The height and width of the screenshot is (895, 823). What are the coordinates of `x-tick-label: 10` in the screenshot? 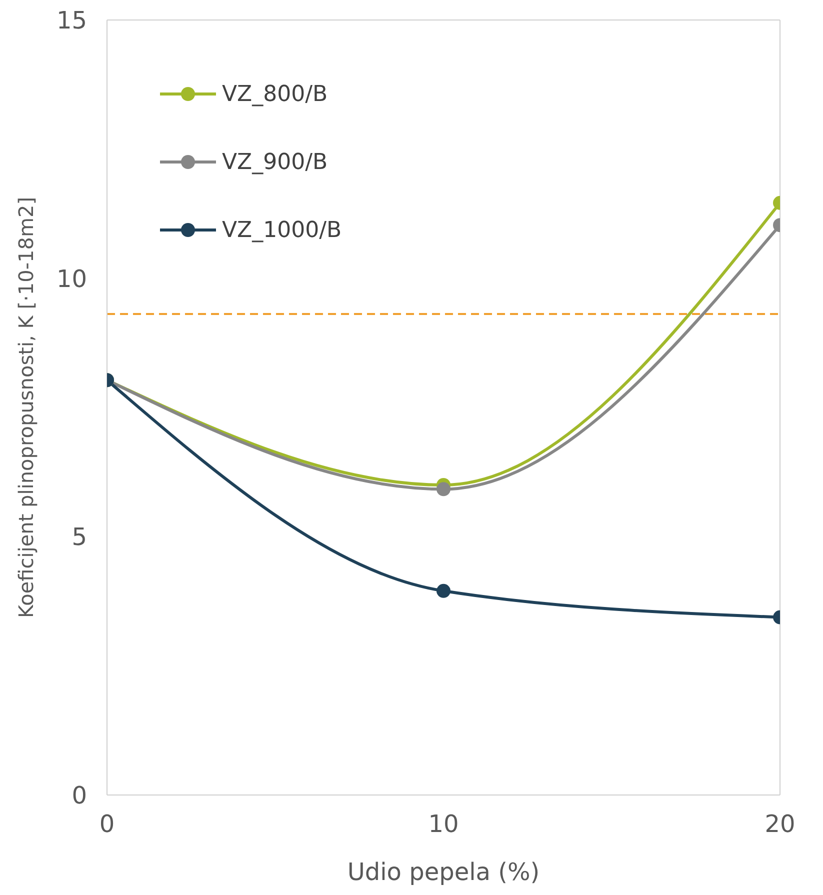 It's located at (443, 824).